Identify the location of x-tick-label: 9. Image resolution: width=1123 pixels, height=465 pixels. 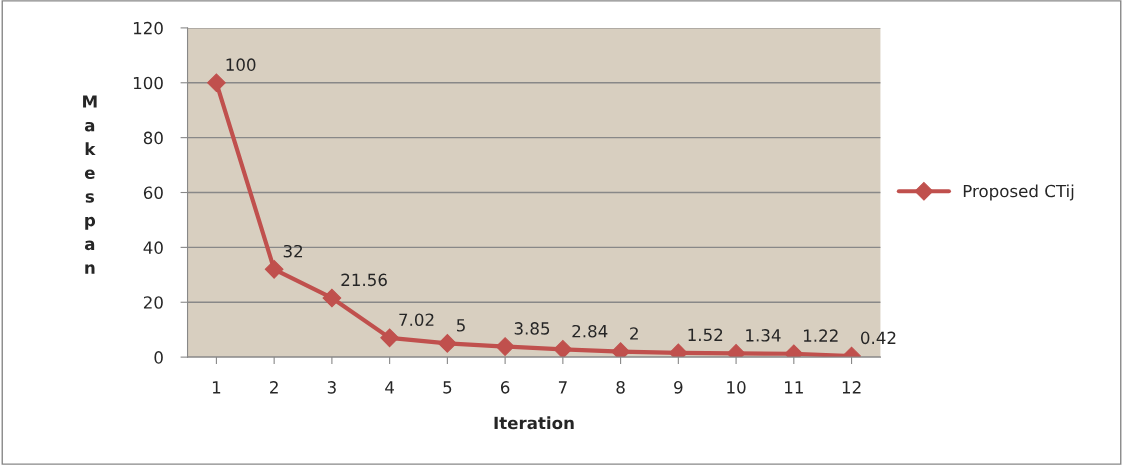
(678, 387).